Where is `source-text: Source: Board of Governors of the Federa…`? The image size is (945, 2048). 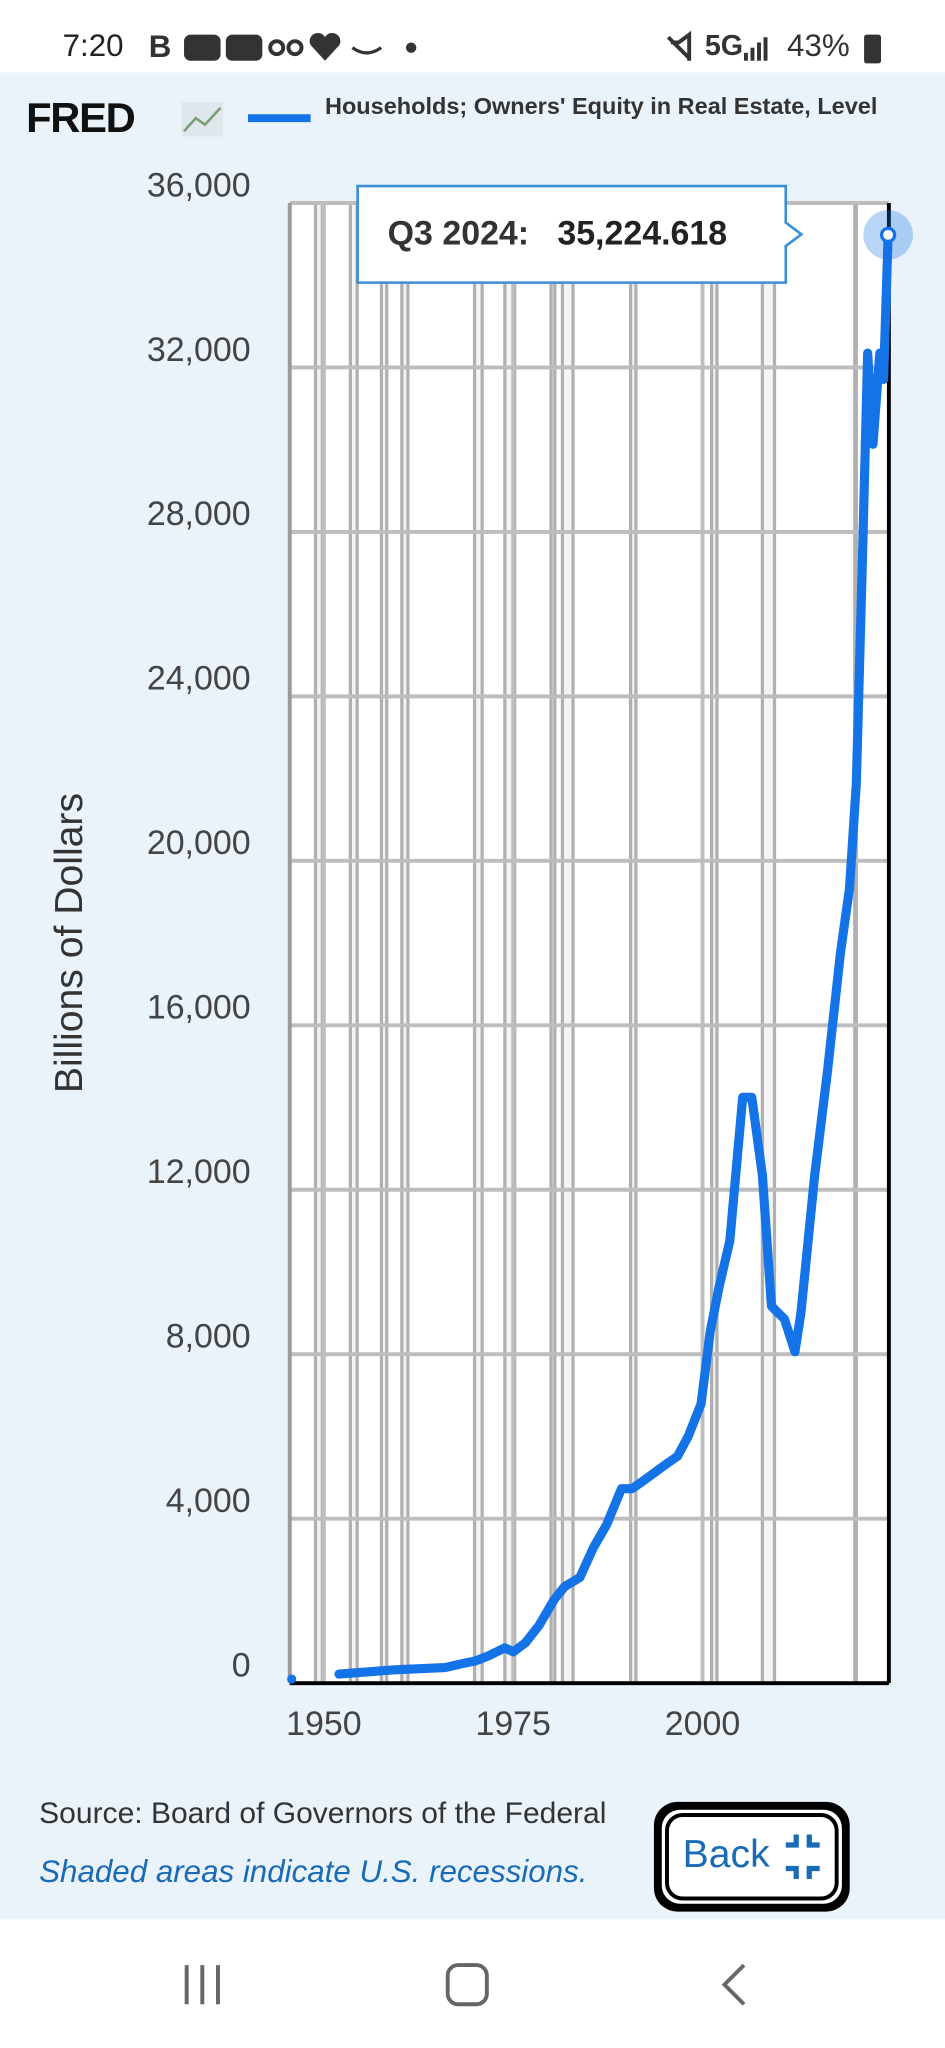
source-text: Source: Board of Governors of the Federa… is located at coordinates (322, 1813).